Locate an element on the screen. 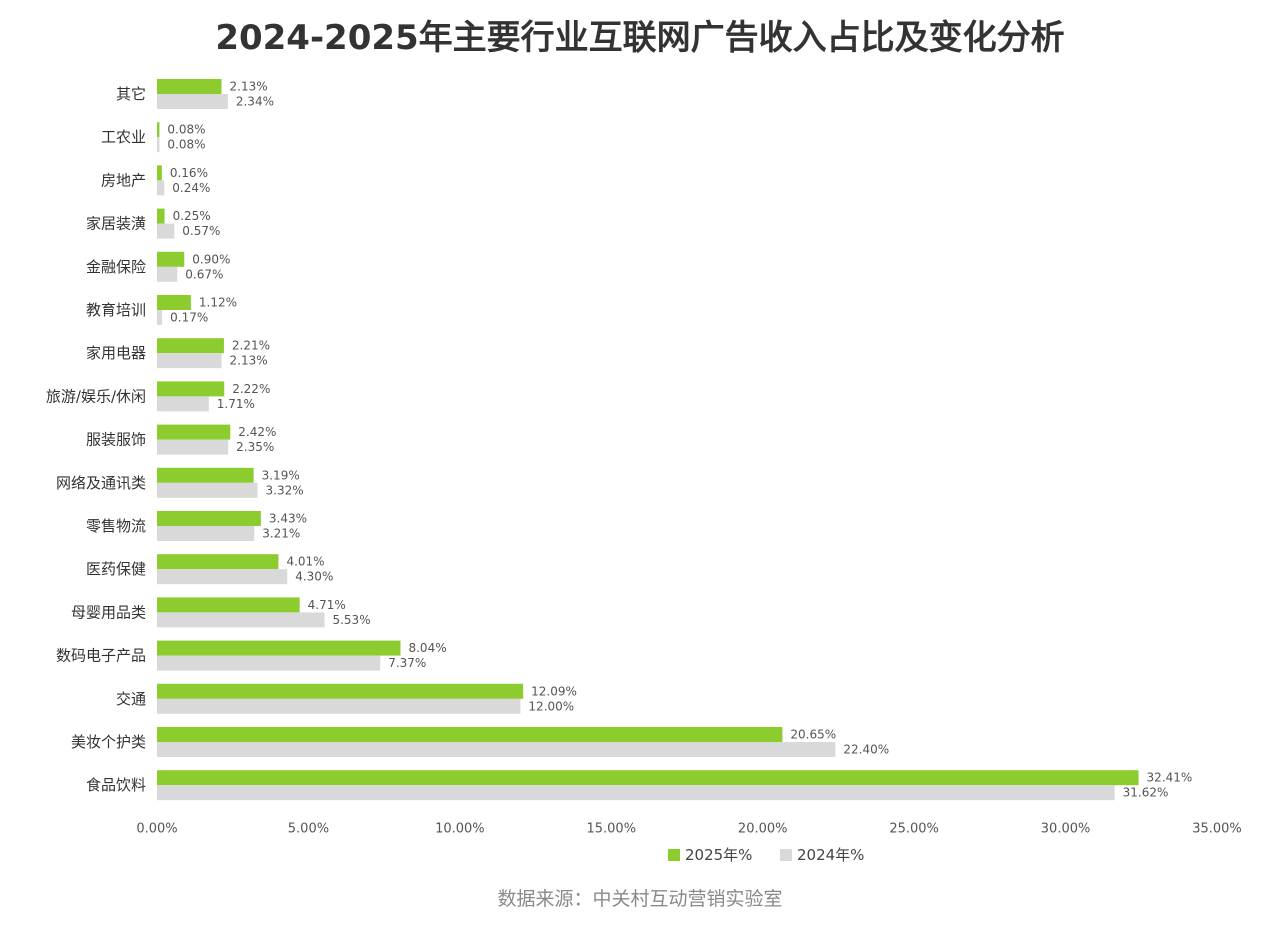 This screenshot has height=934, width=1280. data-label-2025: 20.65% is located at coordinates (813, 735).